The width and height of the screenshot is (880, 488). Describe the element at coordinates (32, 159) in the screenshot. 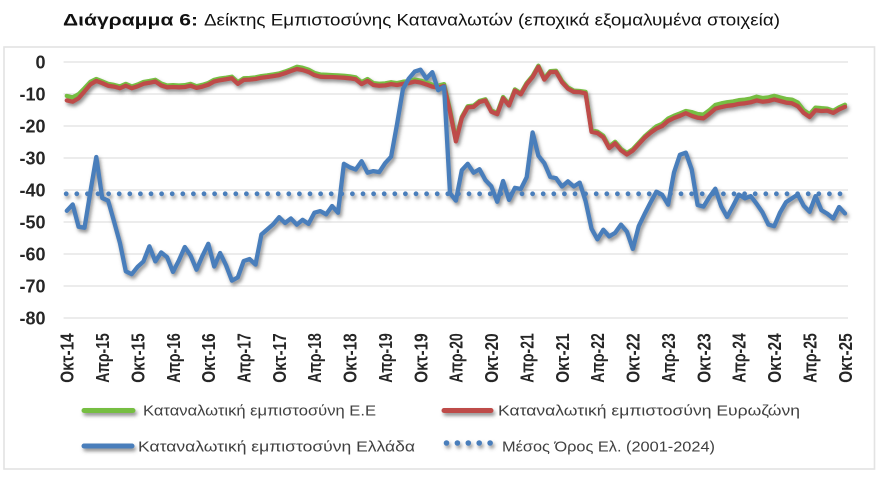

I see `svg-text: -30` at that location.